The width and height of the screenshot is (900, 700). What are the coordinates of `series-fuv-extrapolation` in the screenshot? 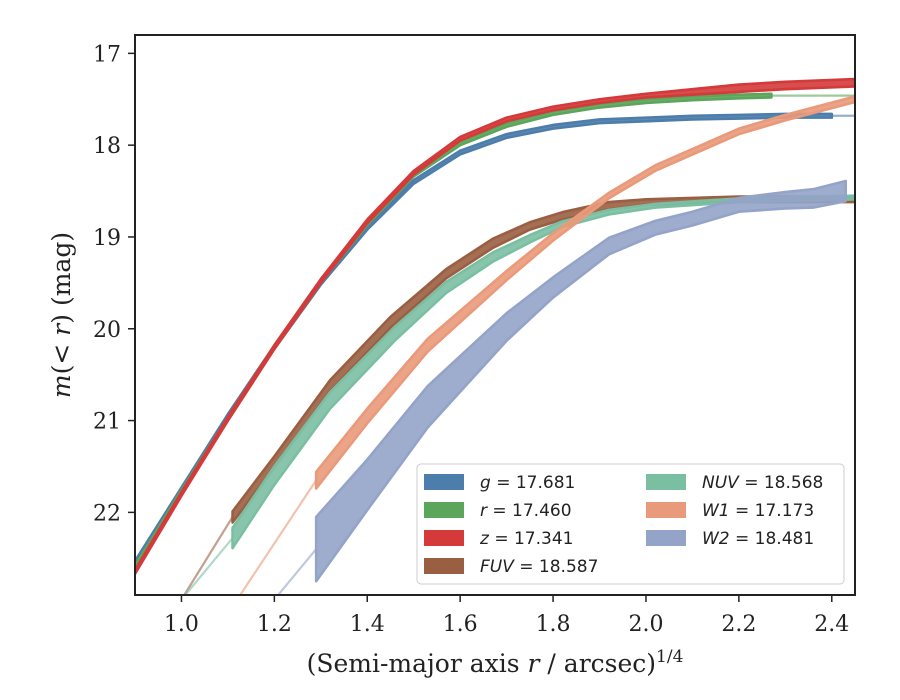 It's located at (208, 555).